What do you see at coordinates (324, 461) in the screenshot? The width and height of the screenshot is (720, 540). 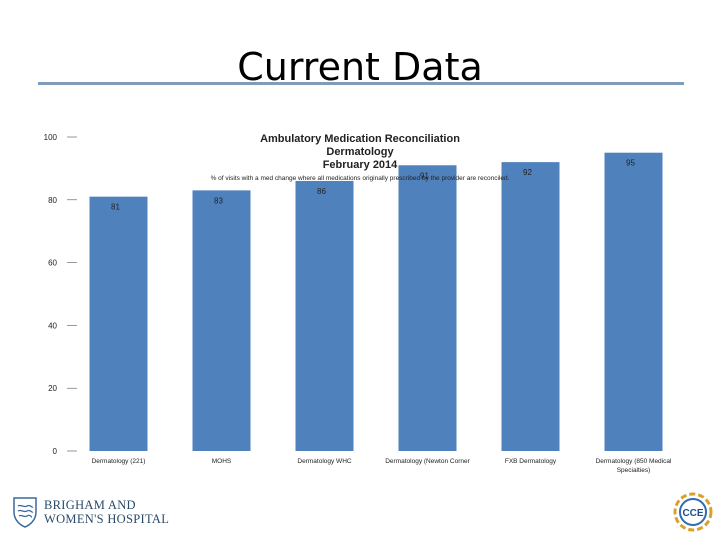 I see `x-tick-label: Dermatology WHC` at bounding box center [324, 461].